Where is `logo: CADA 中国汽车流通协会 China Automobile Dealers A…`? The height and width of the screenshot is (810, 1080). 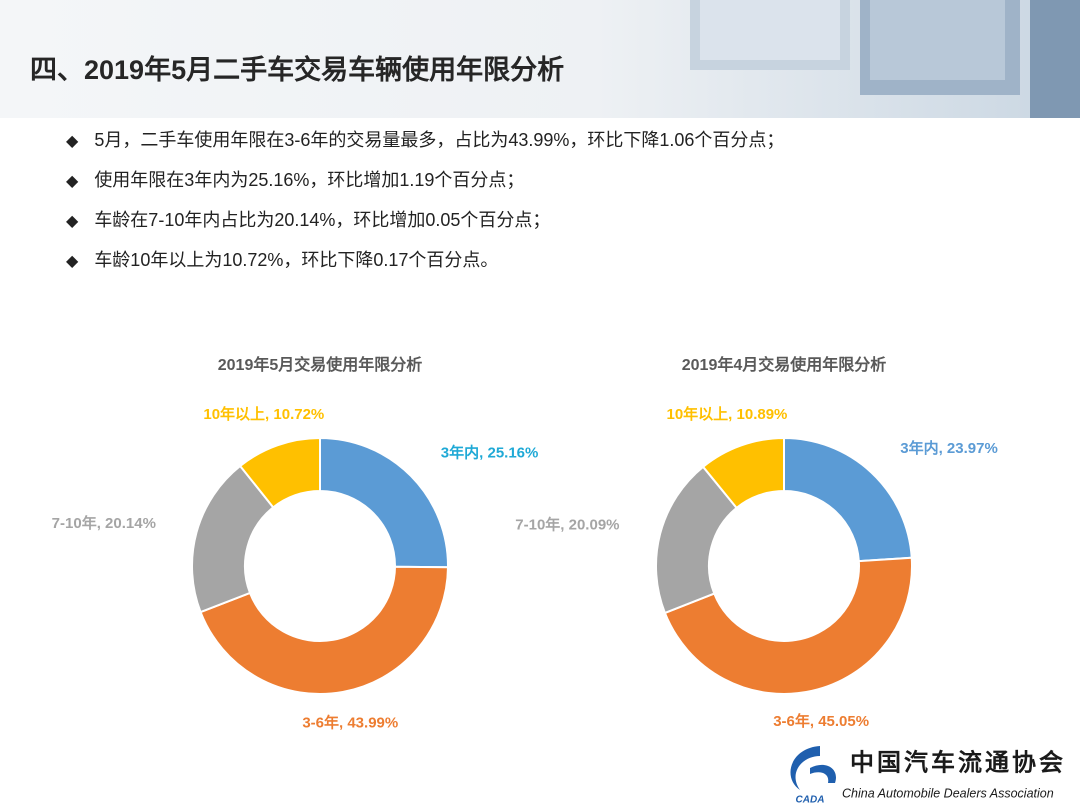
logo: CADA 中国汽车流通协会 China Automobile Dealers A… is located at coordinates (928, 776).